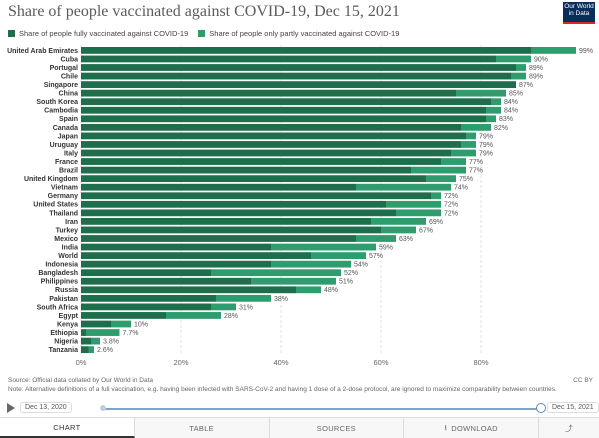 The height and width of the screenshot is (438, 599). Describe the element at coordinates (541, 408) in the screenshot. I see `timeline-end-handle` at that location.